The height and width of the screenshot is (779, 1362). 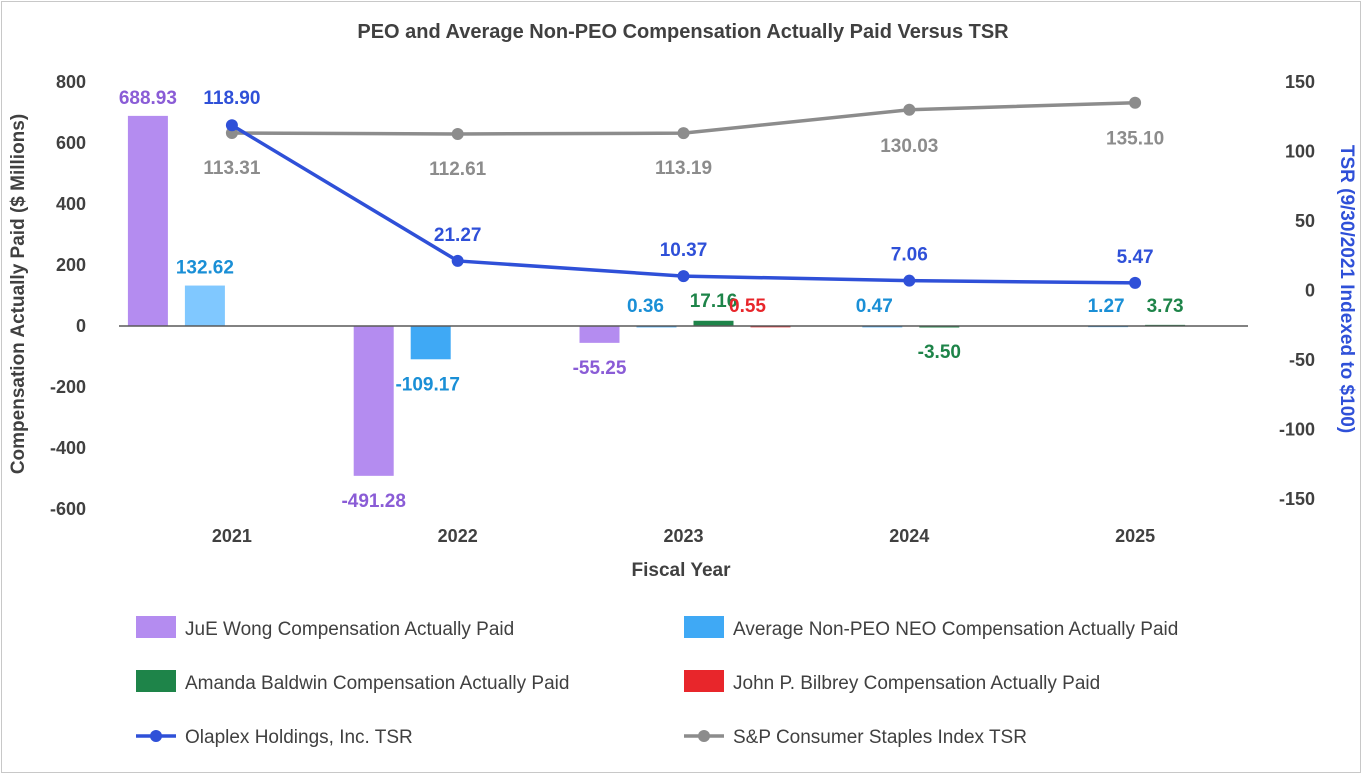 What do you see at coordinates (1165, 306) in the screenshot?
I see `data-label: 3.73` at bounding box center [1165, 306].